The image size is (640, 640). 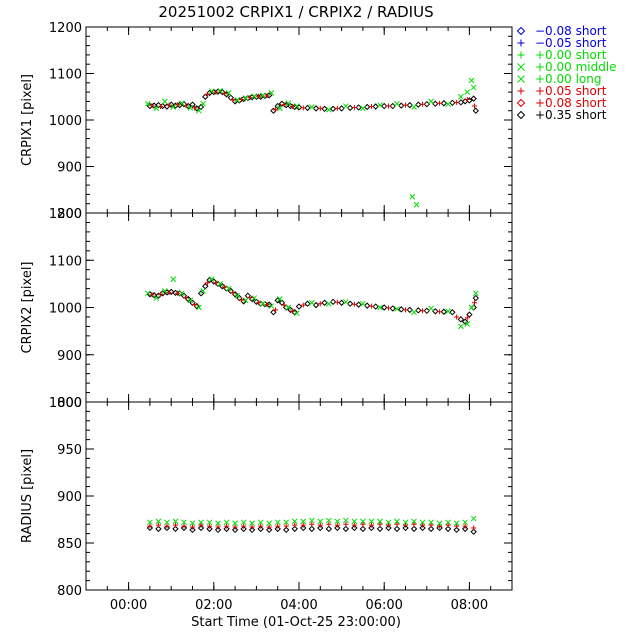 I want to click on x-tick-label: 00:00, so click(x=128, y=605).